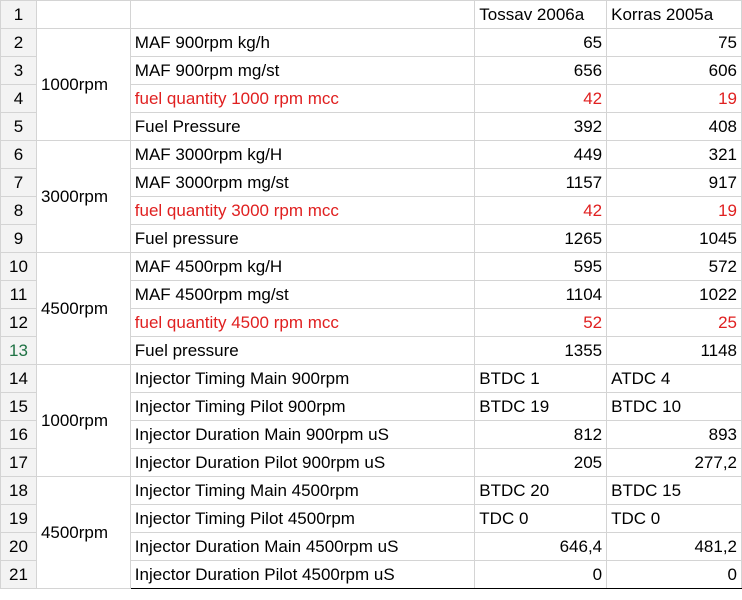 This screenshot has width=742, height=600. What do you see at coordinates (302, 70) in the screenshot?
I see `row-label: MAF 900rpm mg/st` at bounding box center [302, 70].